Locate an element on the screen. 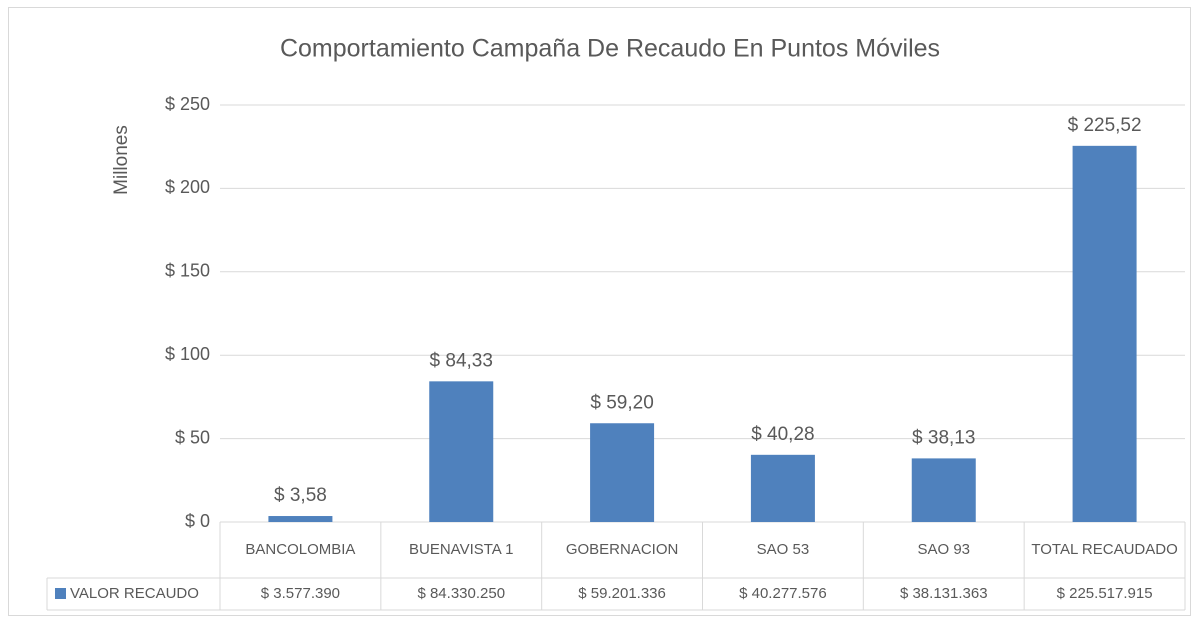 Image resolution: width=1192 pixels, height=619 pixels. x-tick-label-box: SAO 93 is located at coordinates (943, 549).